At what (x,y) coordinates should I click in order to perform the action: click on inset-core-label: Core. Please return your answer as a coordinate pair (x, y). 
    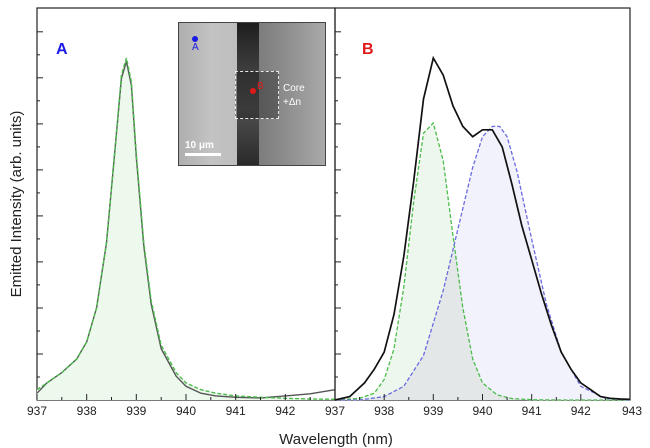
    Looking at the image, I should click on (294, 88).